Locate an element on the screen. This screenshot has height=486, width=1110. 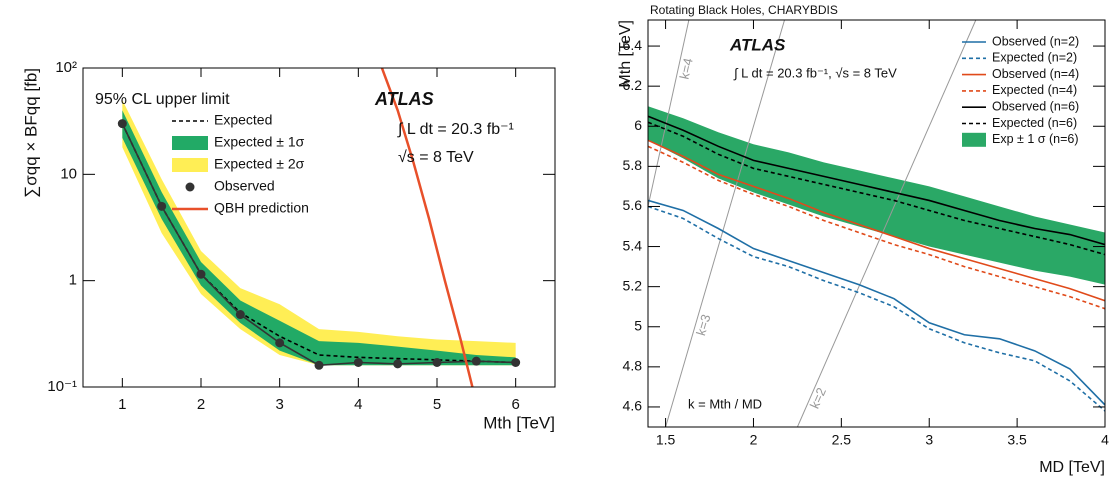
k-line-label: k=2 is located at coordinates (818, 398).